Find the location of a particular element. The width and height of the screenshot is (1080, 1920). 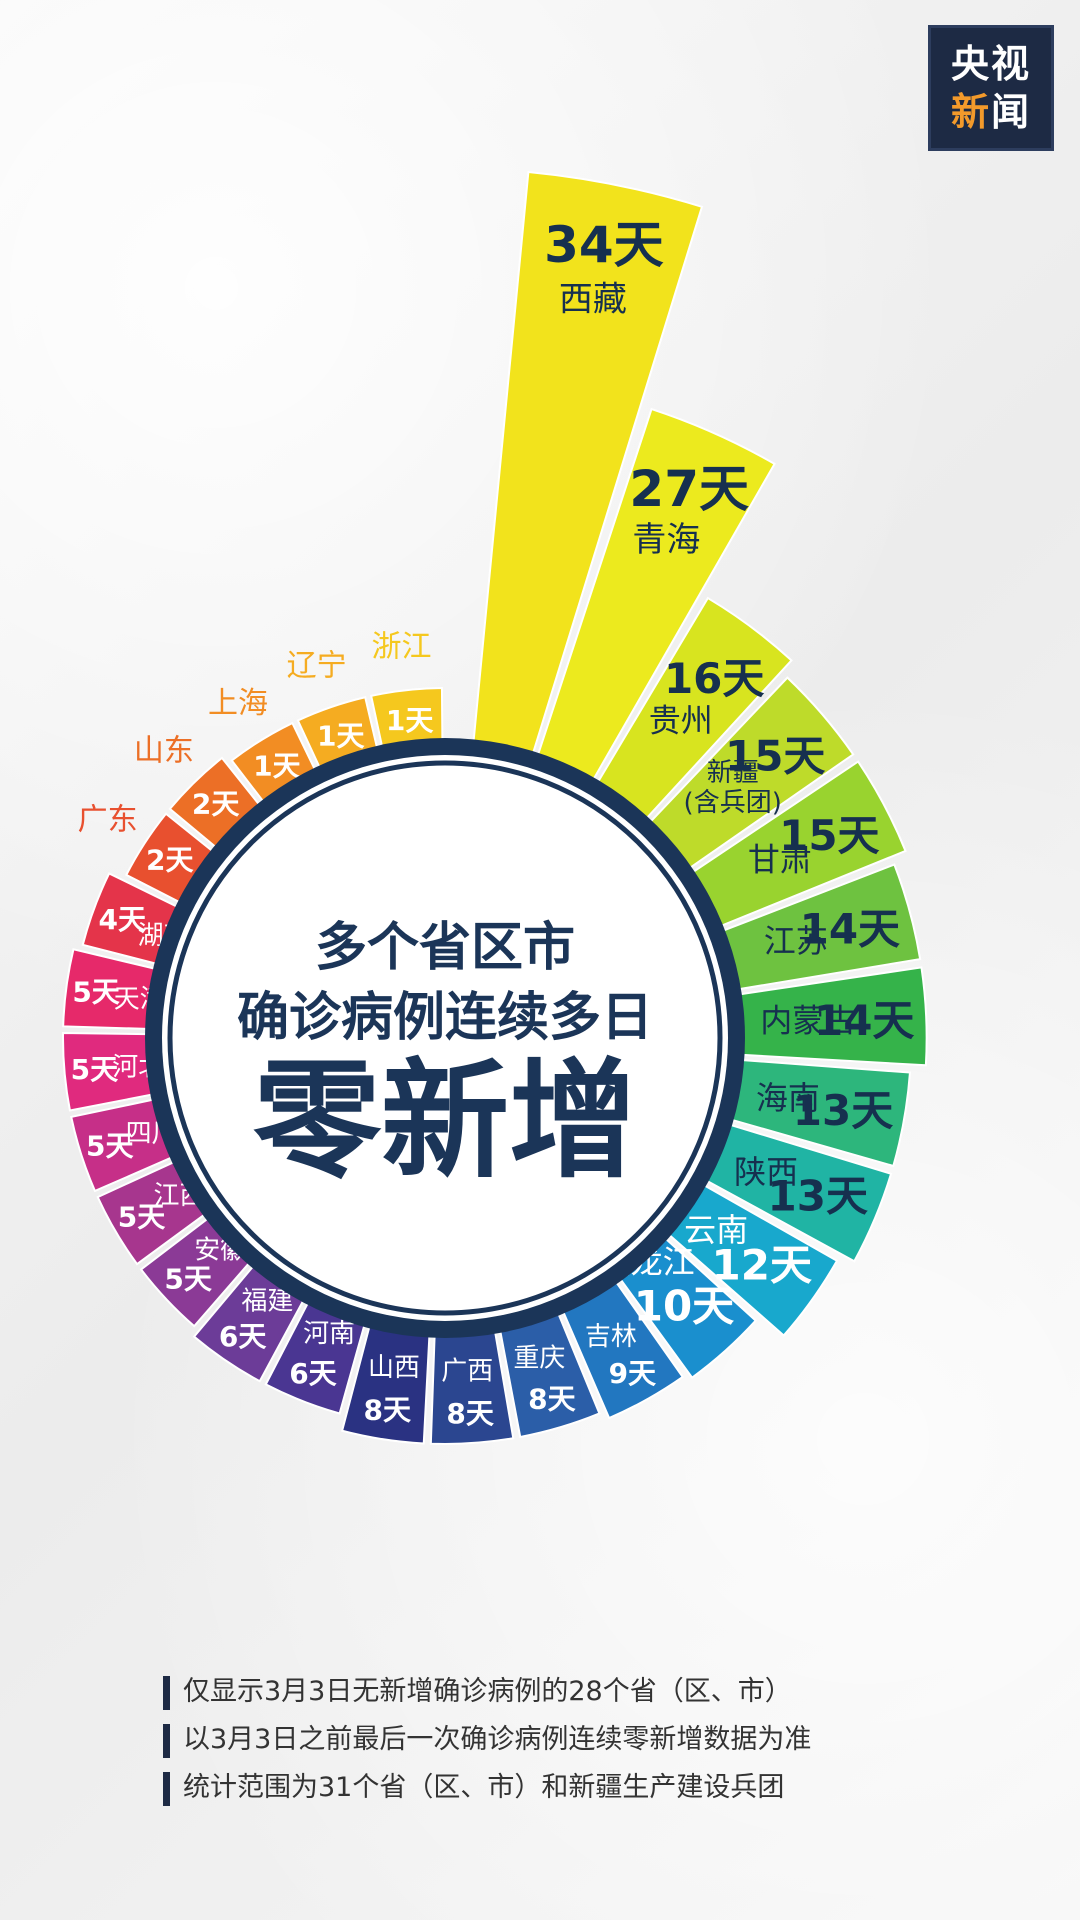

value-label-青海: 27天 is located at coordinates (689, 489).